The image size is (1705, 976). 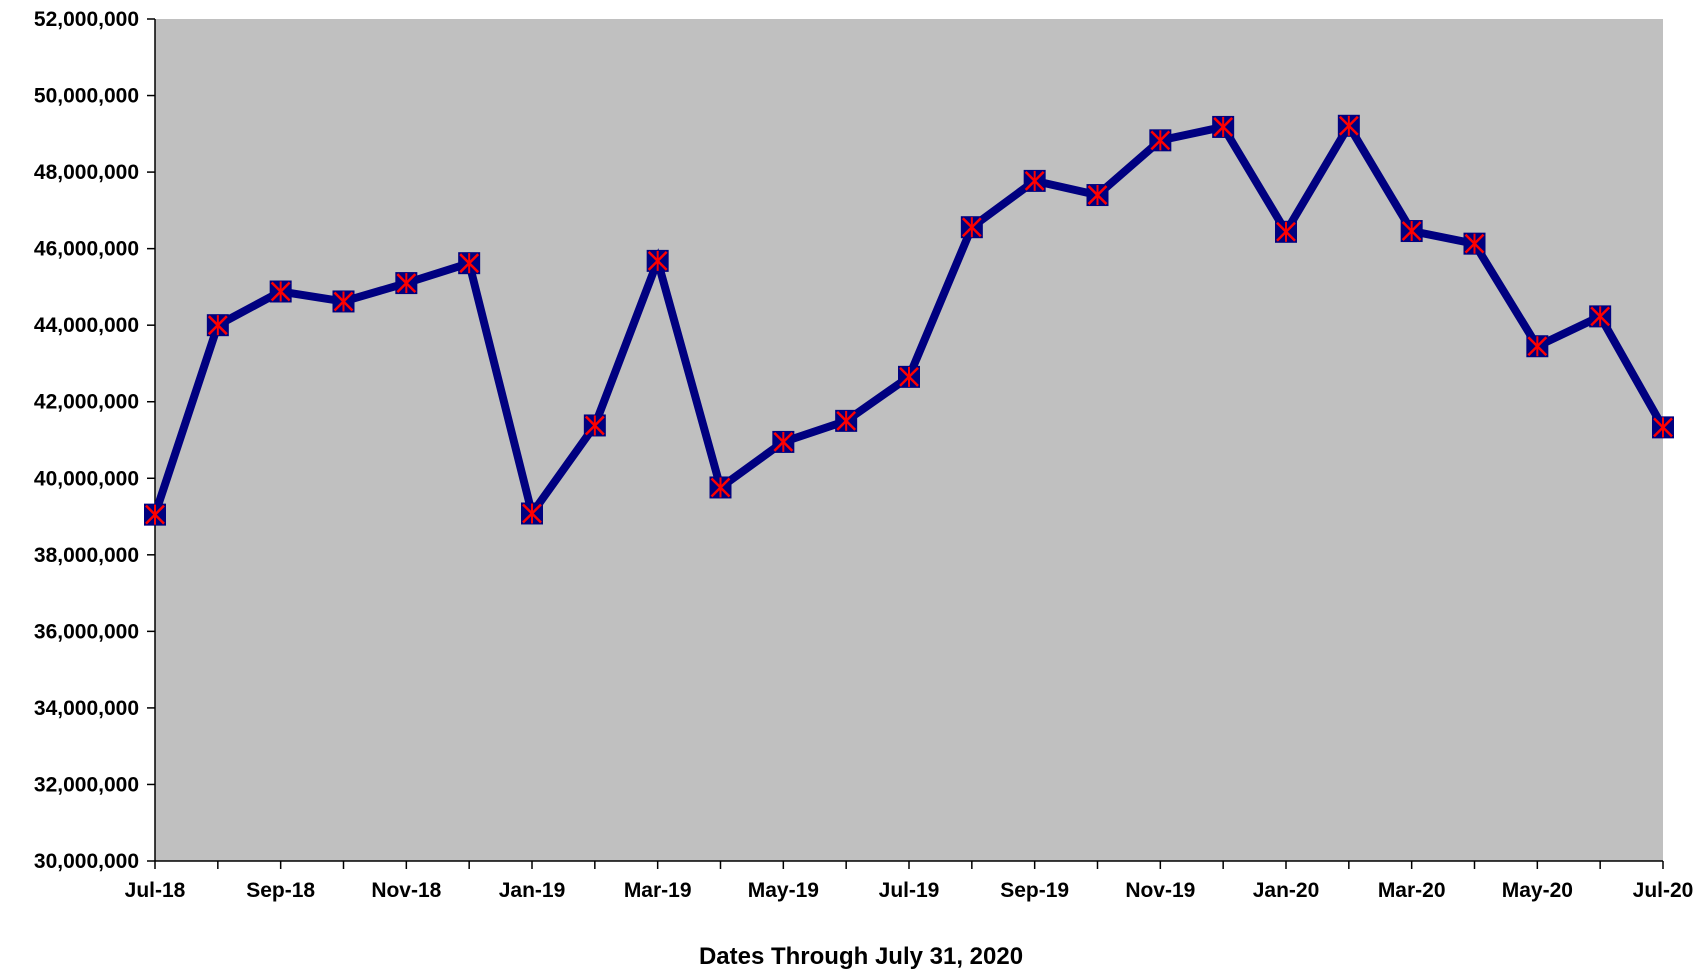 I want to click on y-tick-label: 40,000,000, so click(x=86, y=478).